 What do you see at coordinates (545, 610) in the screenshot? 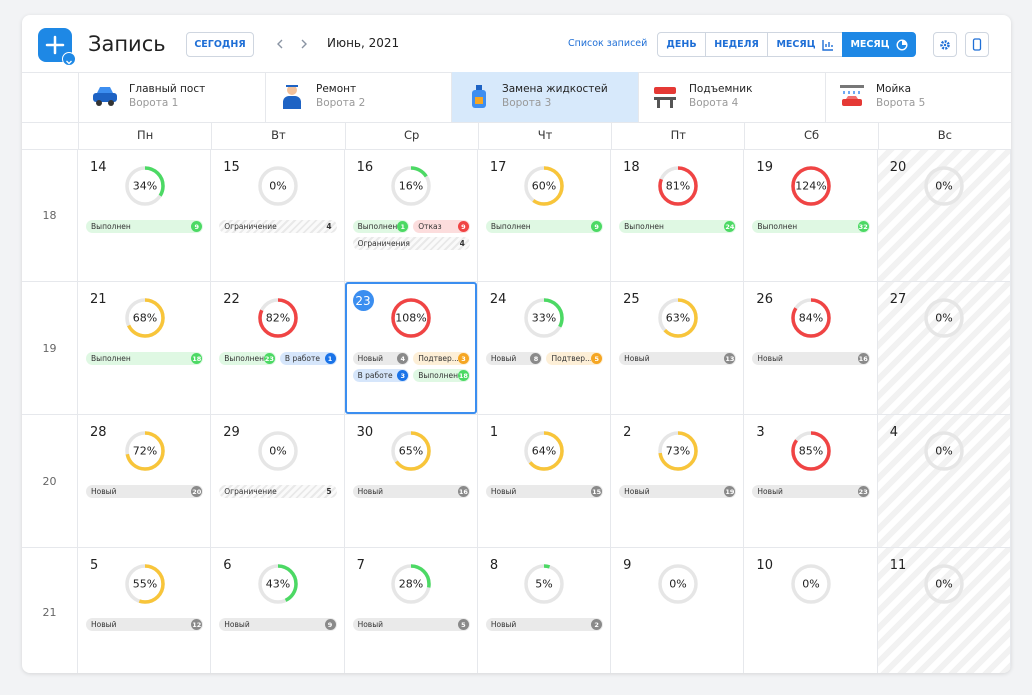
I see `day-cell: 8 5% Новый 2` at bounding box center [545, 610].